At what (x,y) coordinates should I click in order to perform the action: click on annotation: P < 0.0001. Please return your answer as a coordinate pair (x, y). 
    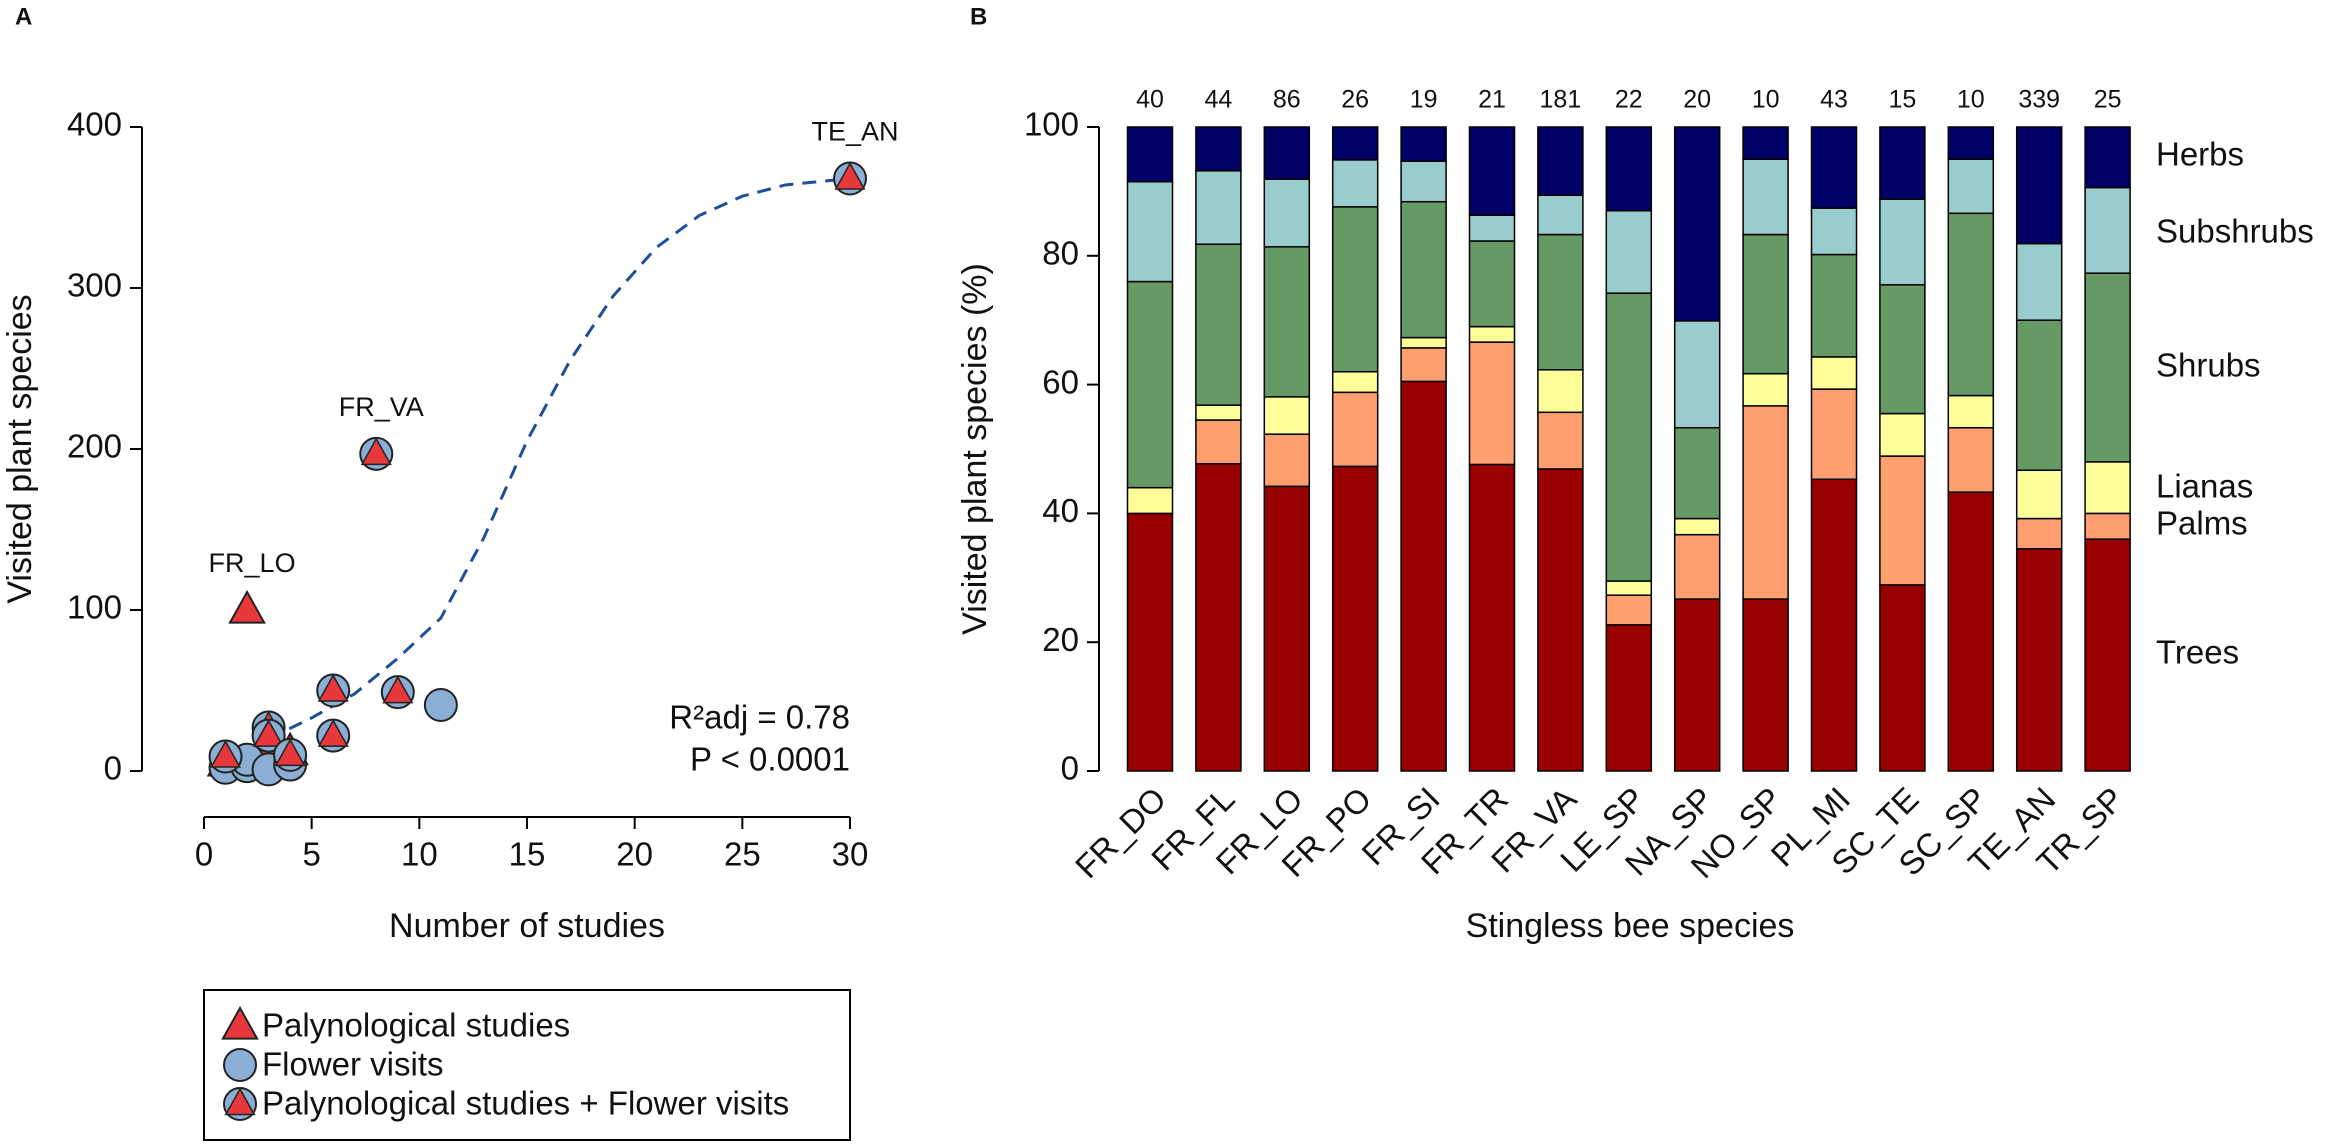
    Looking at the image, I should click on (770, 759).